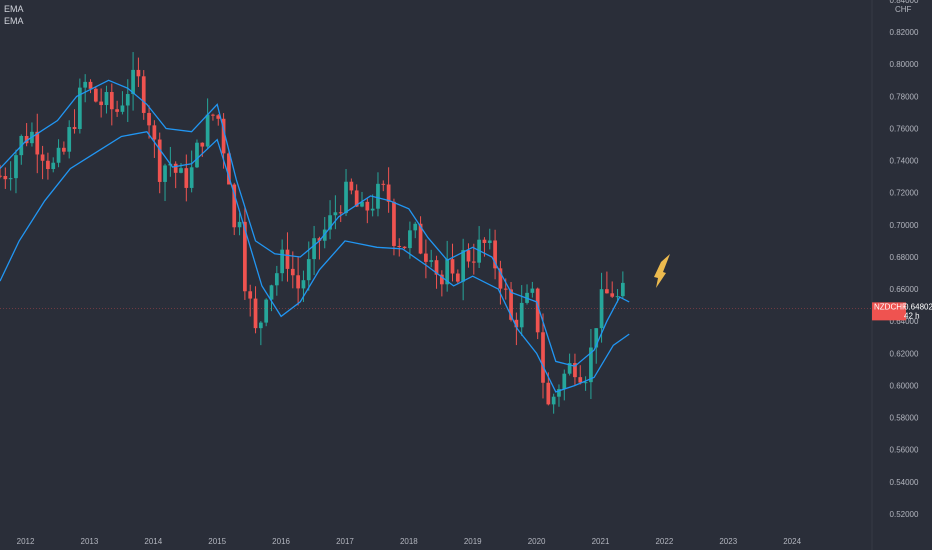 The width and height of the screenshot is (932, 550). I want to click on indicator-label-ema-1: EMA, so click(14, 9).